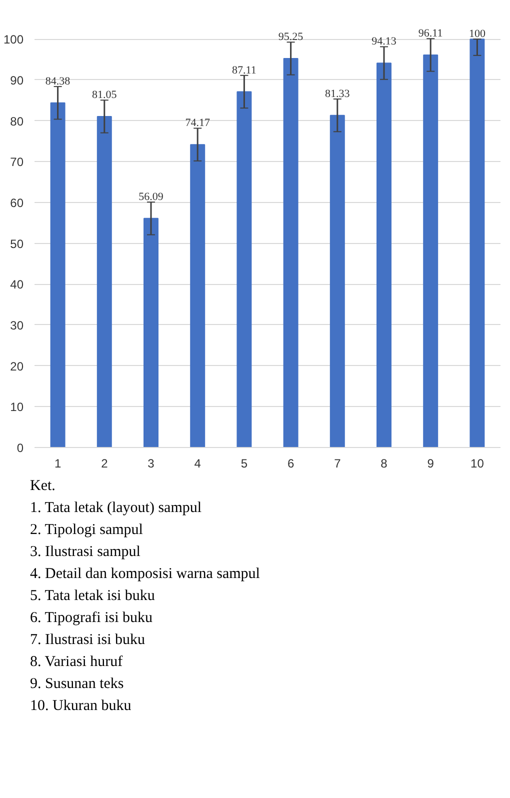 This screenshot has width=510, height=798. I want to click on text: 1. Tata letak (layout) sampul, so click(116, 508).